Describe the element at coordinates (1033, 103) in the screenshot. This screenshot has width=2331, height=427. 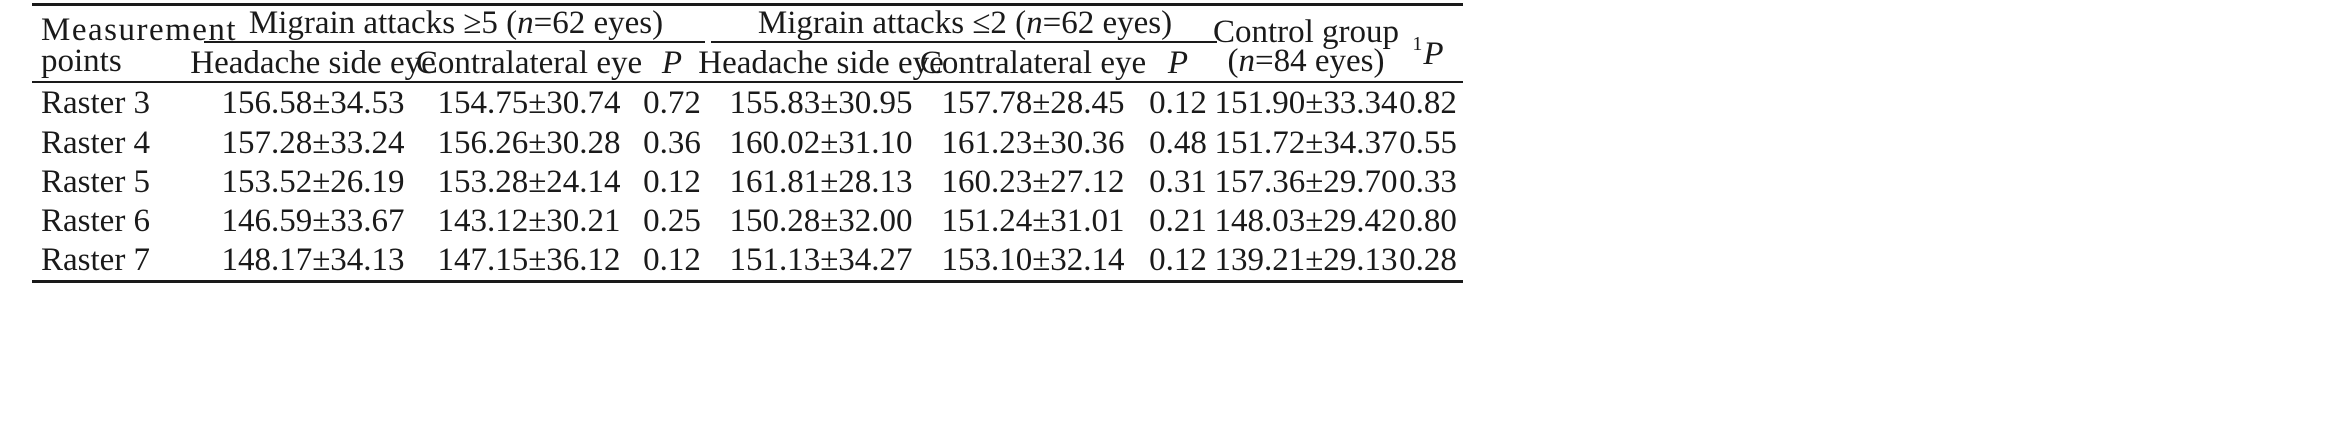
I see `cell-g2-contra: 157.78±28.45` at that location.